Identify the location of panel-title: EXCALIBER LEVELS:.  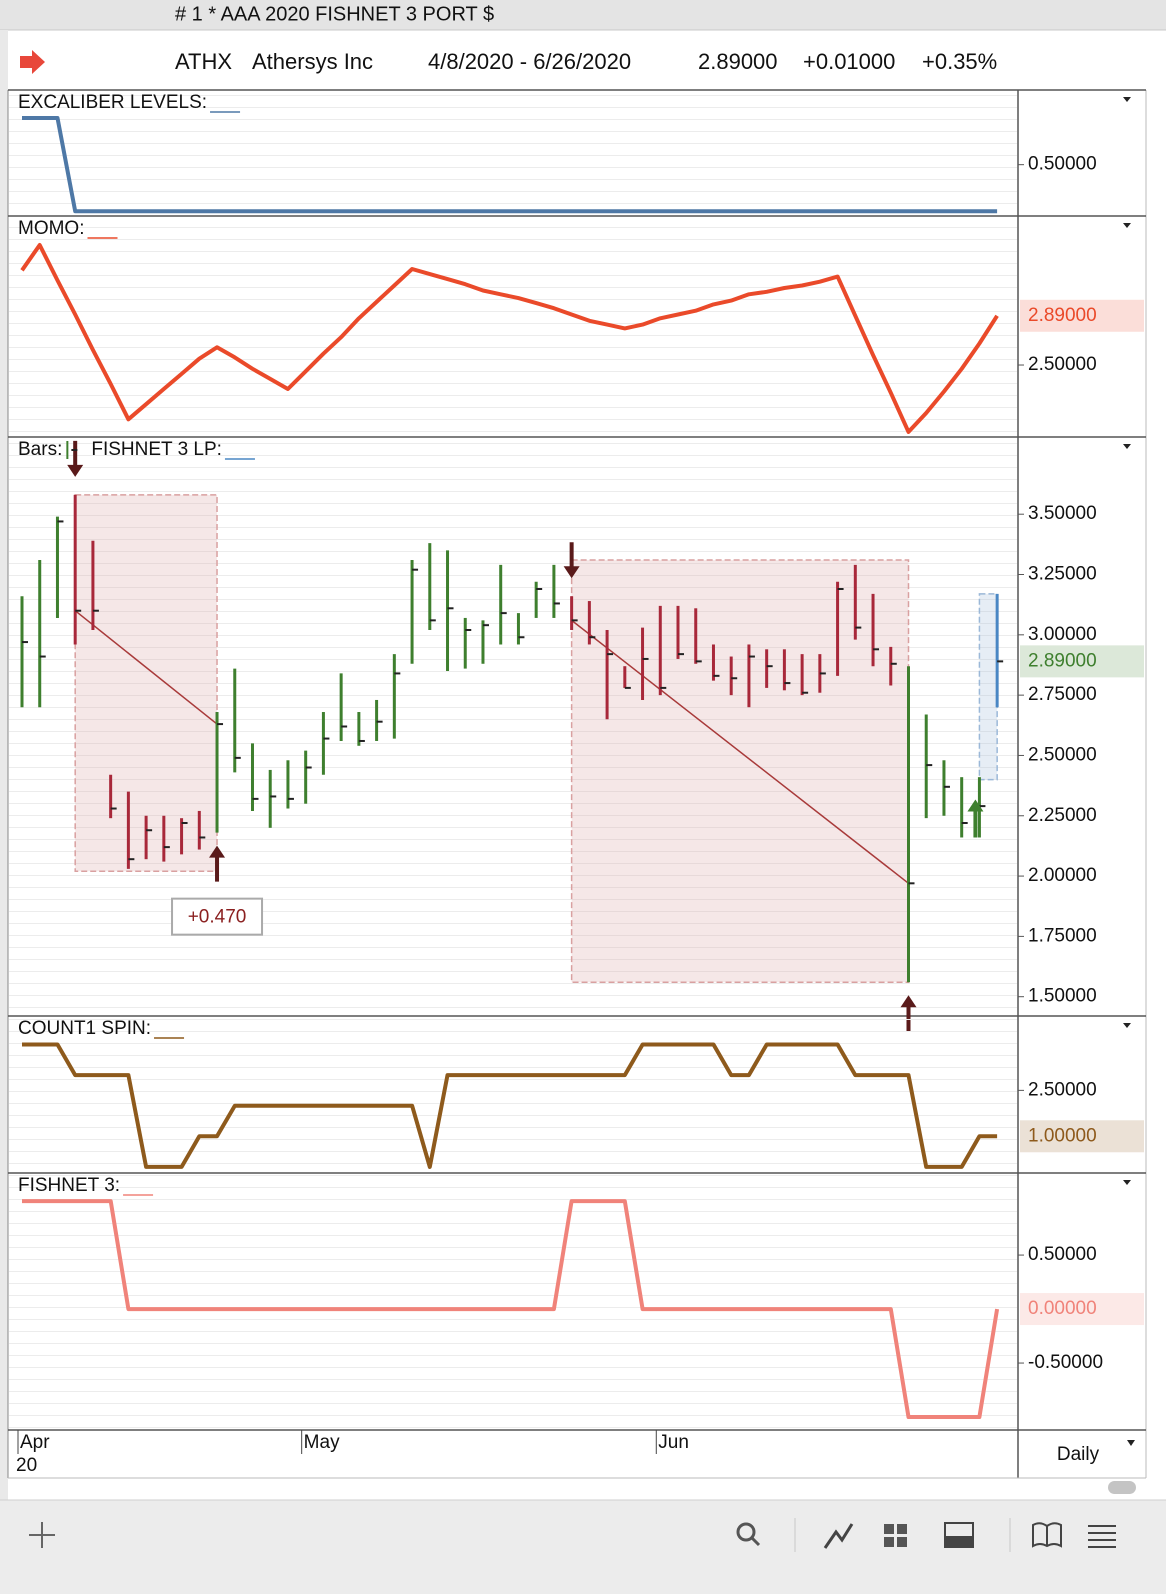
(112, 102).